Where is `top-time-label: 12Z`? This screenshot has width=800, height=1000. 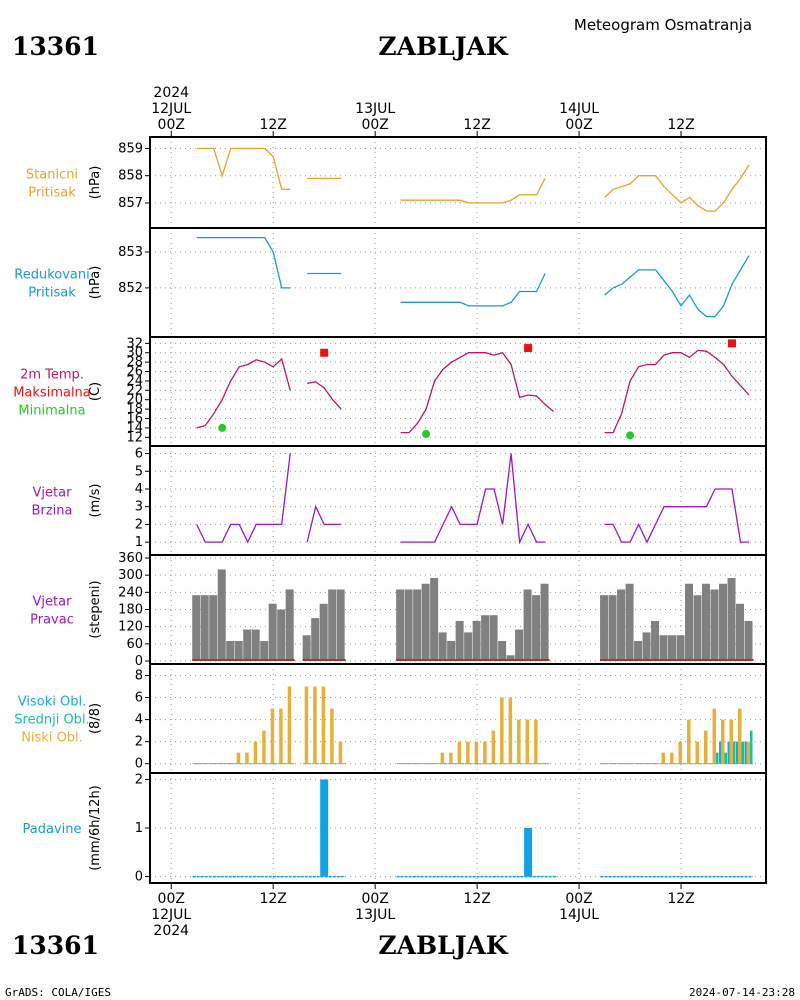
top-time-label: 12Z is located at coordinates (476, 125).